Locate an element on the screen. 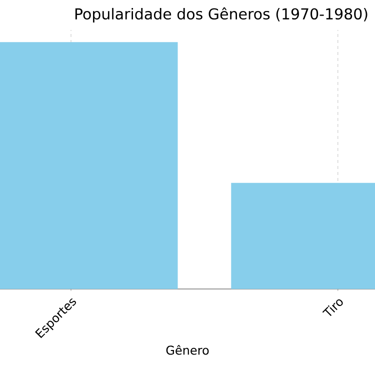 Image resolution: width=375 pixels, height=366 pixels. chart-title: Popularidade dos Gêneros (1970-1980) is located at coordinates (221, 14).